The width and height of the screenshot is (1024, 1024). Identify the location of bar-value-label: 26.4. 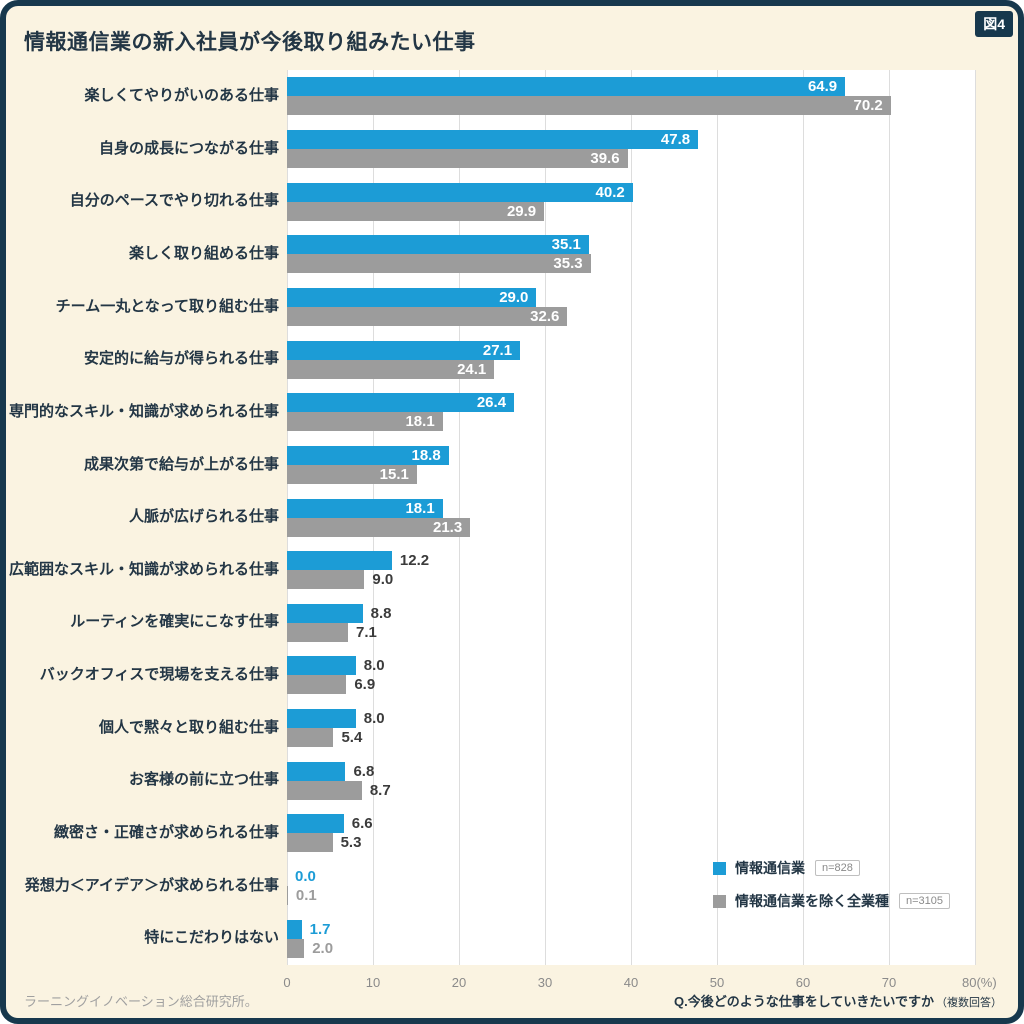
(491, 403).